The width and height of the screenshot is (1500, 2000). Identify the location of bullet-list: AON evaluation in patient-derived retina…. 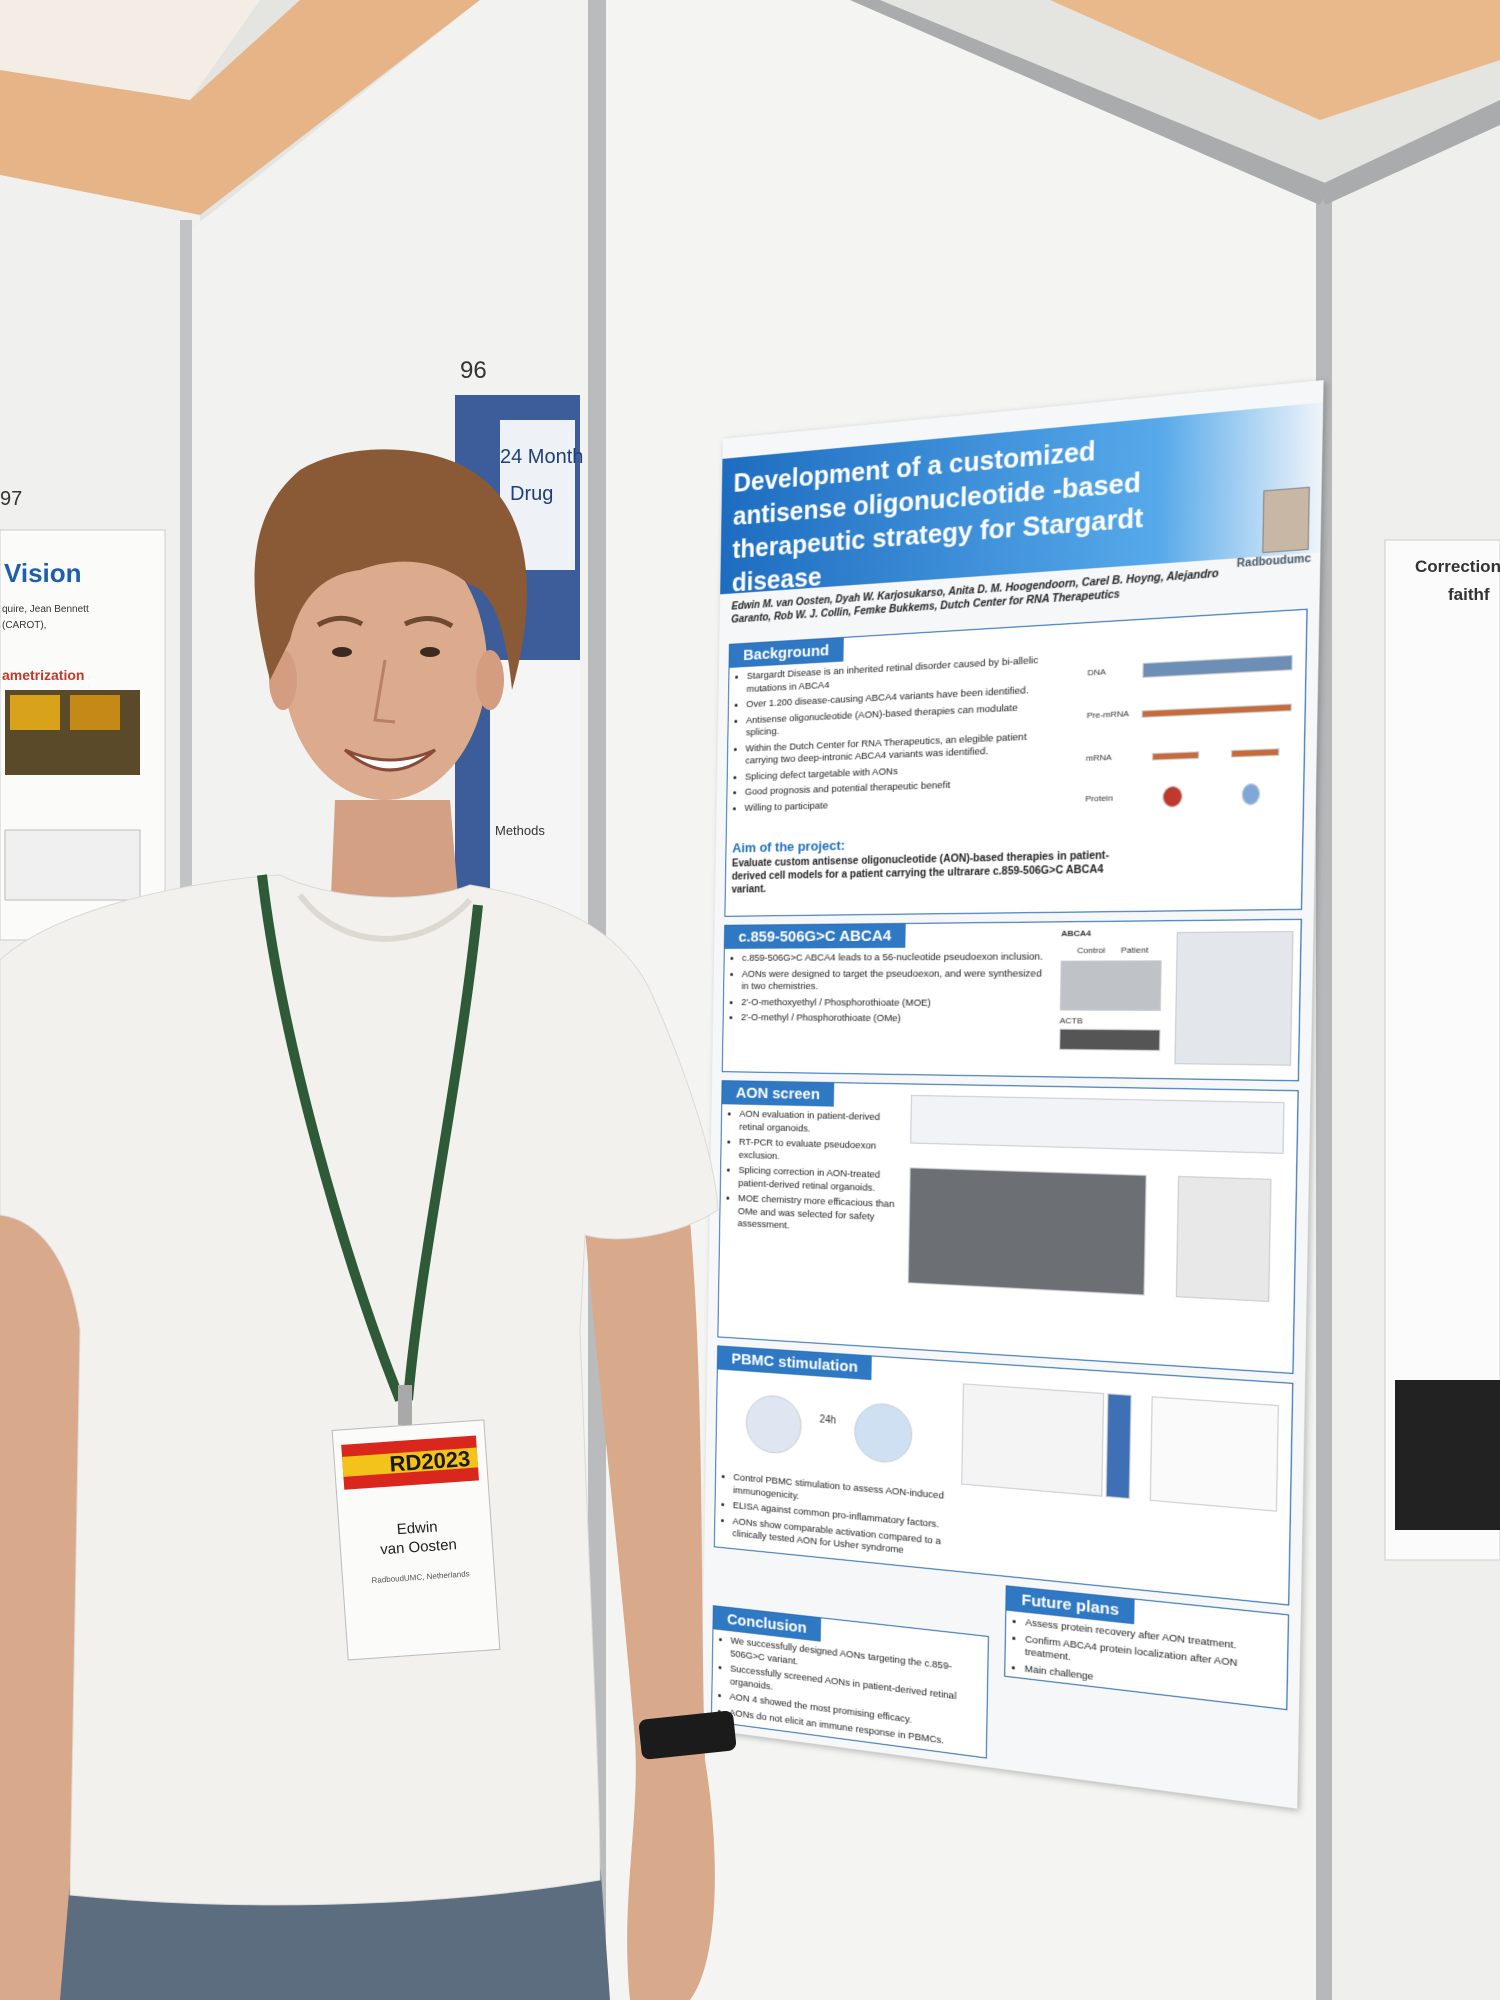
(810, 1173).